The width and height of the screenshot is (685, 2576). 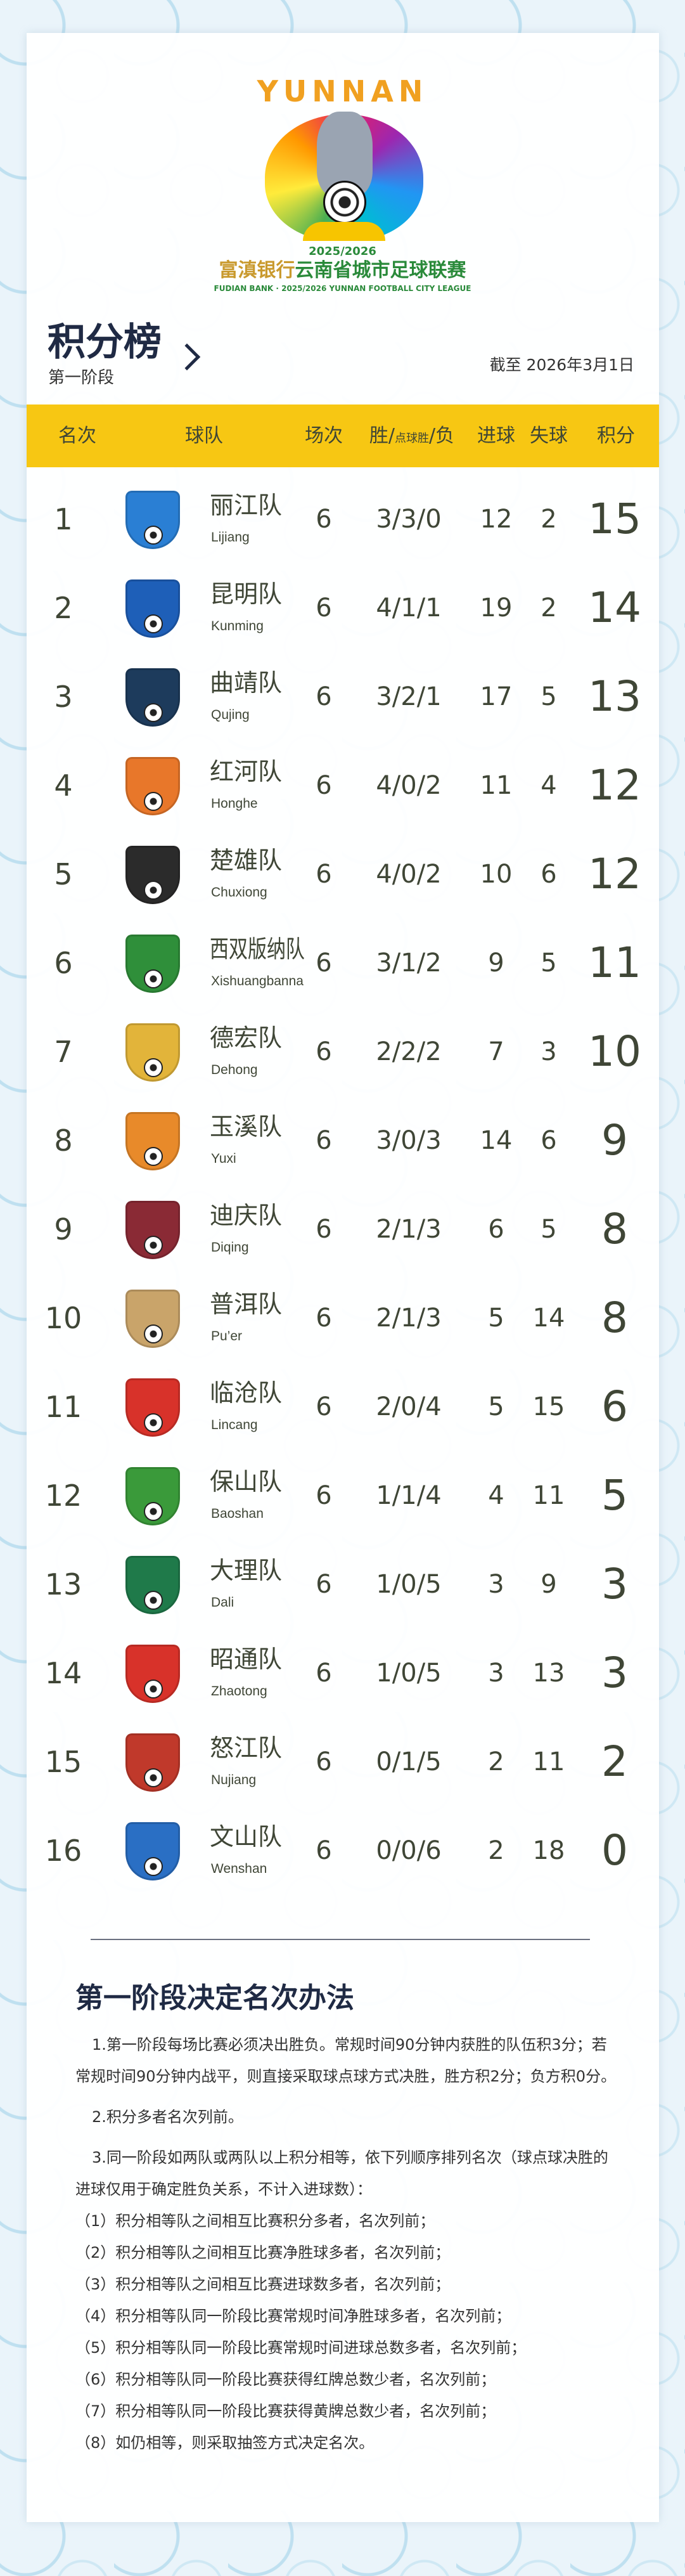 I want to click on table-row: 13 大理队 Dali 6 1/0/5 3 9 3, so click(x=342, y=1584).